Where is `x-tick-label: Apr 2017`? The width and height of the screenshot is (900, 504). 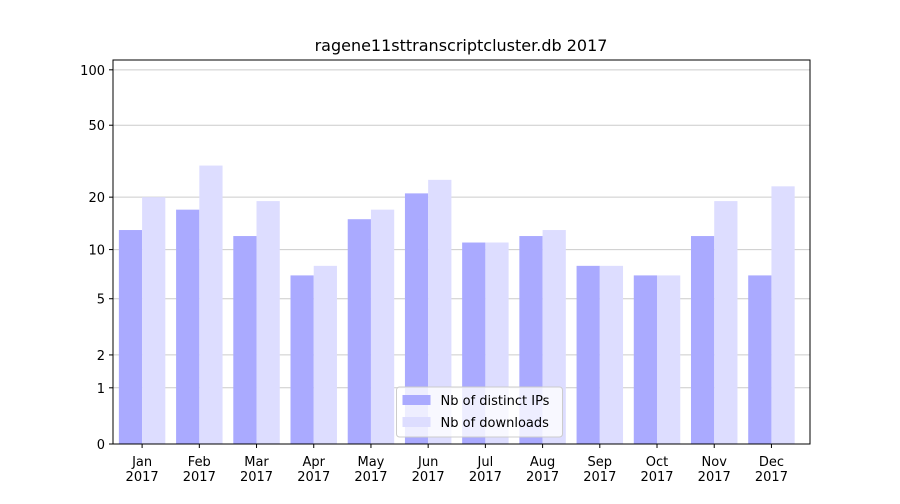
x-tick-label: Apr 2017 is located at coordinates (313, 470).